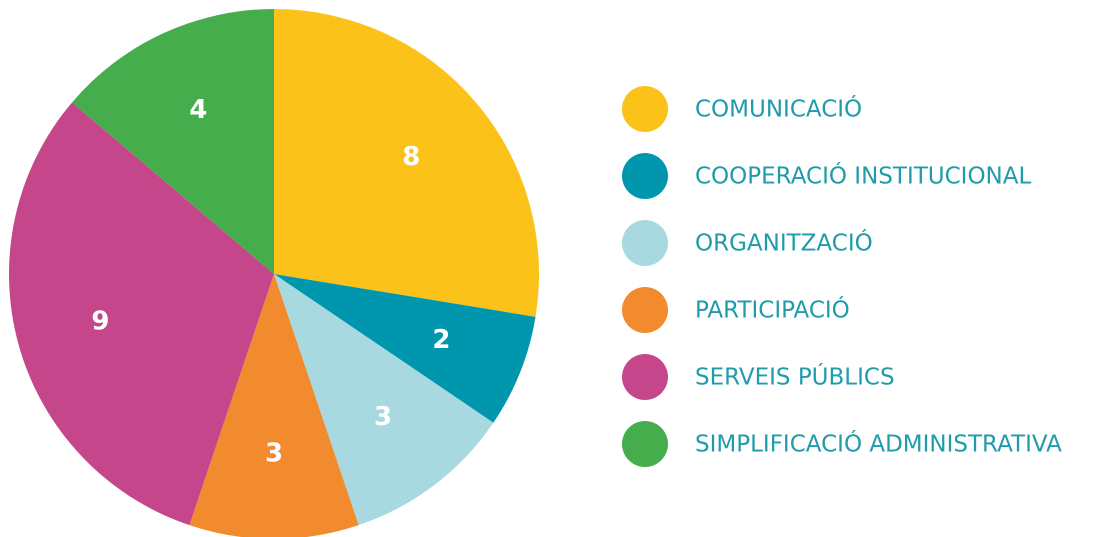 This screenshot has height=537, width=1104. I want to click on slice-label: 4, so click(198, 110).